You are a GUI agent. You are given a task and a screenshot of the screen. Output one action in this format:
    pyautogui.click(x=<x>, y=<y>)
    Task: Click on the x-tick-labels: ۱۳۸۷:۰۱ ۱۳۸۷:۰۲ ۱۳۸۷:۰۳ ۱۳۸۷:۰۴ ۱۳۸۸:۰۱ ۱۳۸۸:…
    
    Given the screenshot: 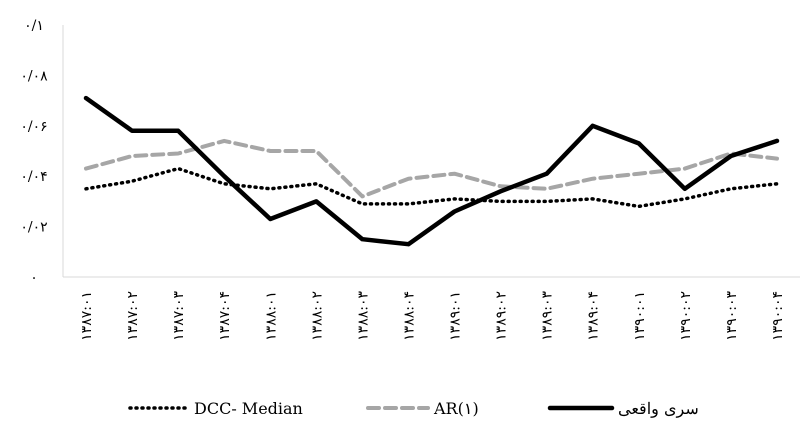 What is the action you would take?
    pyautogui.click(x=432, y=316)
    